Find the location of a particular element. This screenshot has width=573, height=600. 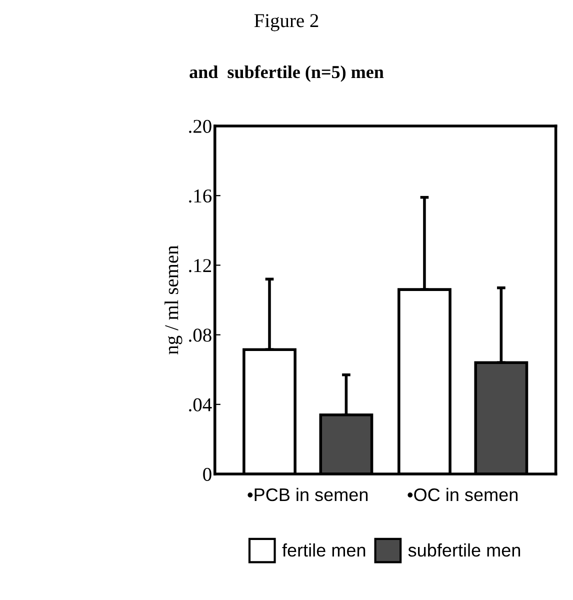

y-tick-label: .16 is located at coordinates (200, 196).